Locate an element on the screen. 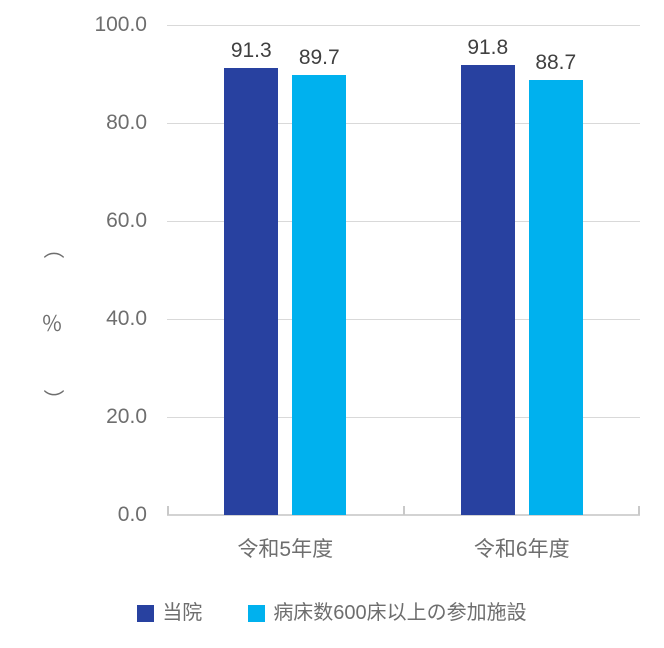  data-label: 88.7 is located at coordinates (556, 63).